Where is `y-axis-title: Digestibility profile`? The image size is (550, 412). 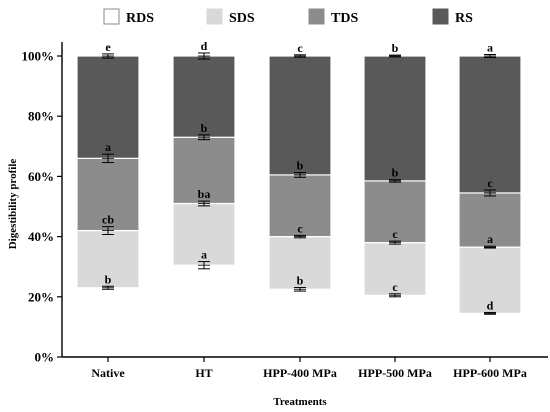 y-axis-title: Digestibility profile is located at coordinates (13, 204).